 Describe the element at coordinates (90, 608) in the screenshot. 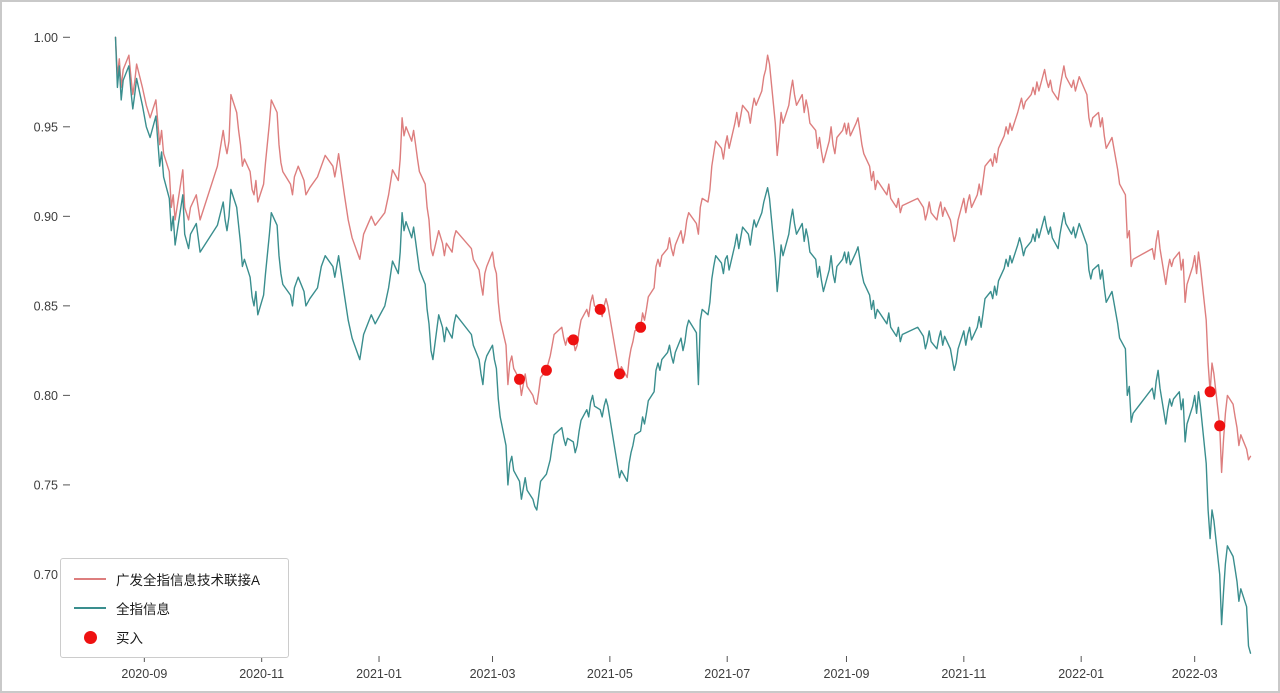

I see `index-line-swatch` at that location.